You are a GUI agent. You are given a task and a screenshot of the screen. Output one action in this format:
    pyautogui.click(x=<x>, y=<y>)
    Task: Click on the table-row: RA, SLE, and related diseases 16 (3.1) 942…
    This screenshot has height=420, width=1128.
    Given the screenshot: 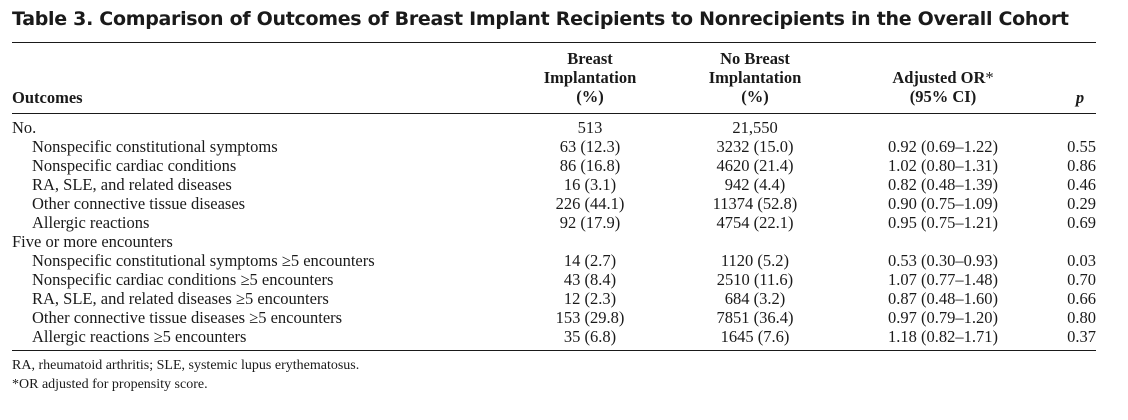 What is the action you would take?
    pyautogui.click(x=564, y=184)
    